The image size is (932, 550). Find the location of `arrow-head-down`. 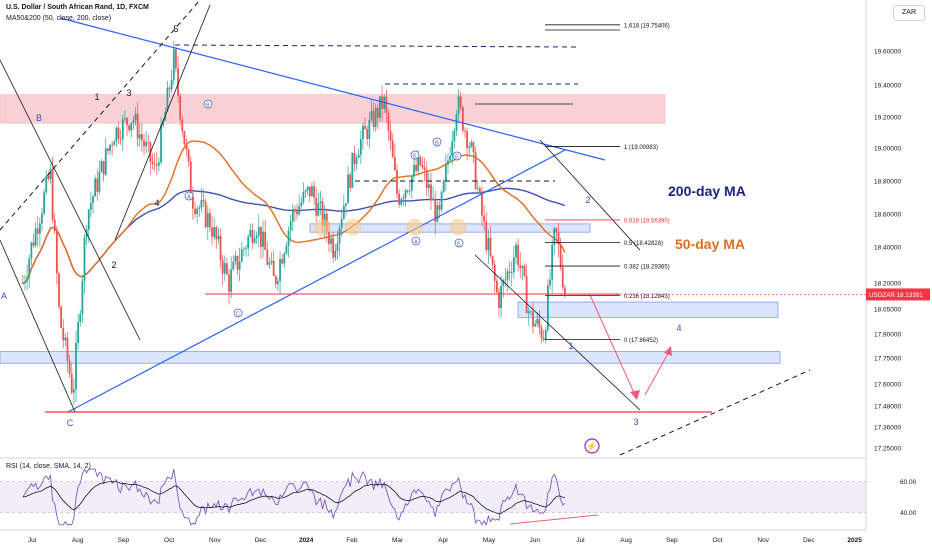

arrow-head-down is located at coordinates (635, 395).